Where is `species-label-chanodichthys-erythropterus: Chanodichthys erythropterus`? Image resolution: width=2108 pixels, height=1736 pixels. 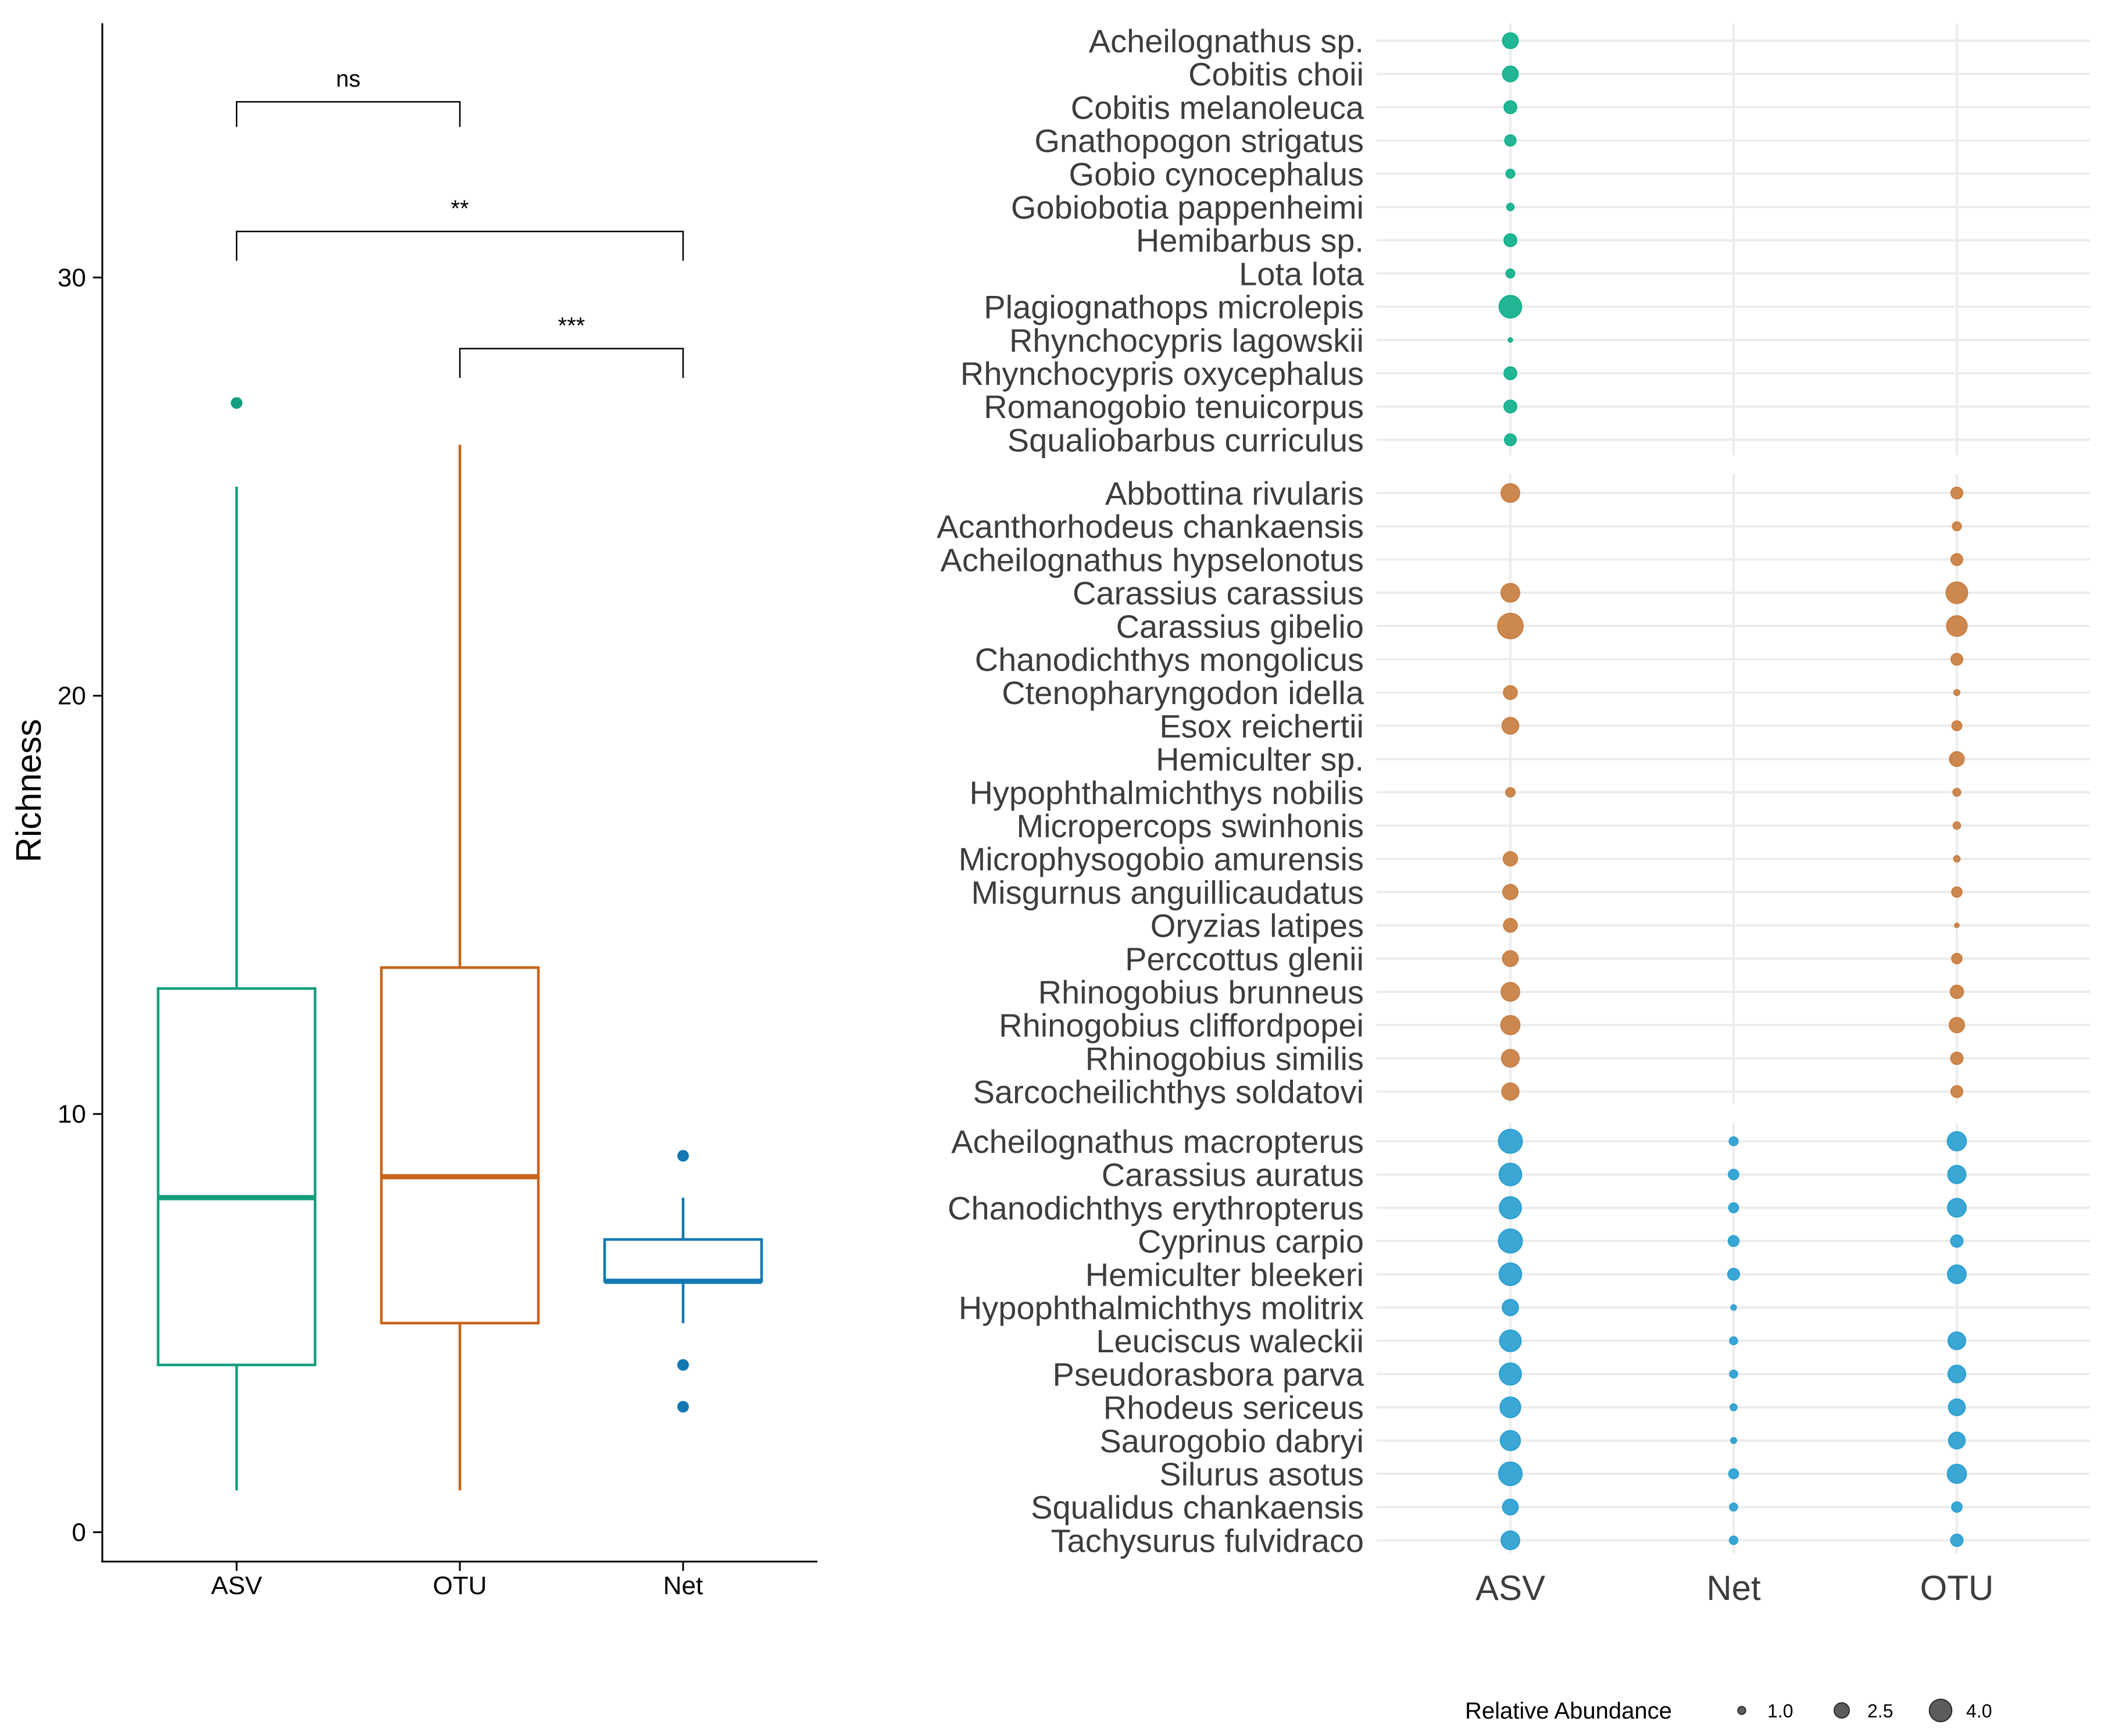
species-label-chanodichthys-erythropterus: Chanodichthys erythropterus is located at coordinates (1156, 1208).